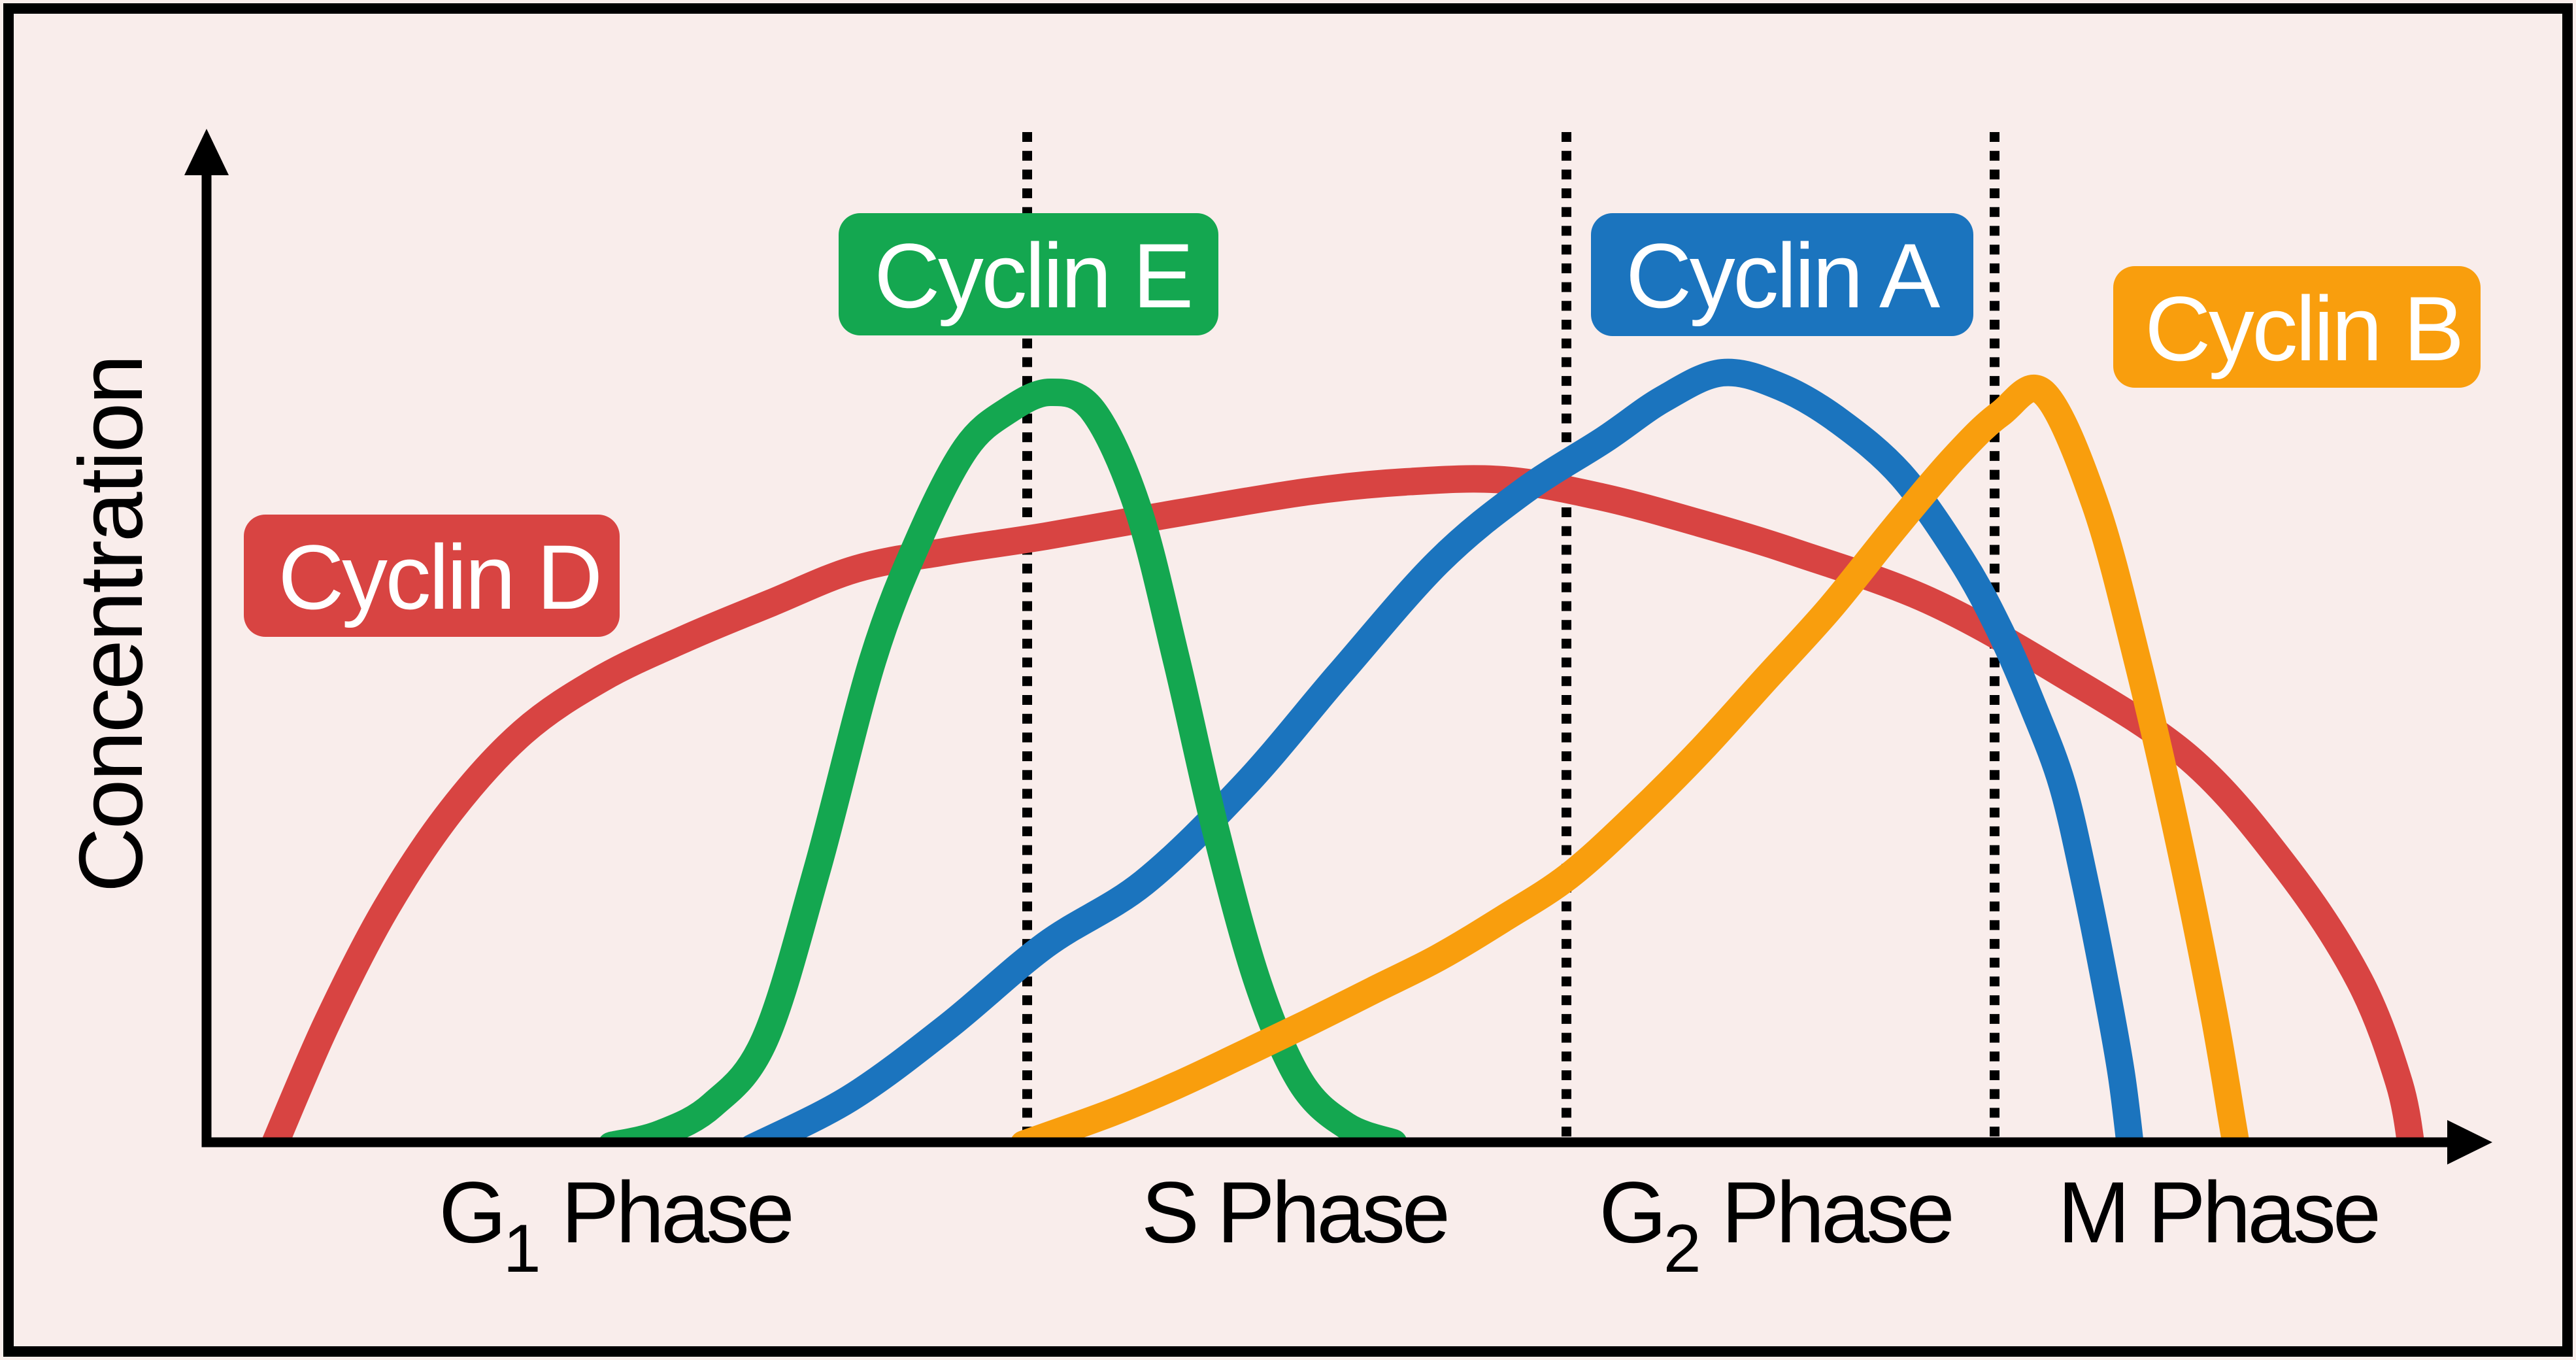 The height and width of the screenshot is (1360, 2576). What do you see at coordinates (1784, 275) in the screenshot?
I see `svg-text: Cyclin A` at bounding box center [1784, 275].